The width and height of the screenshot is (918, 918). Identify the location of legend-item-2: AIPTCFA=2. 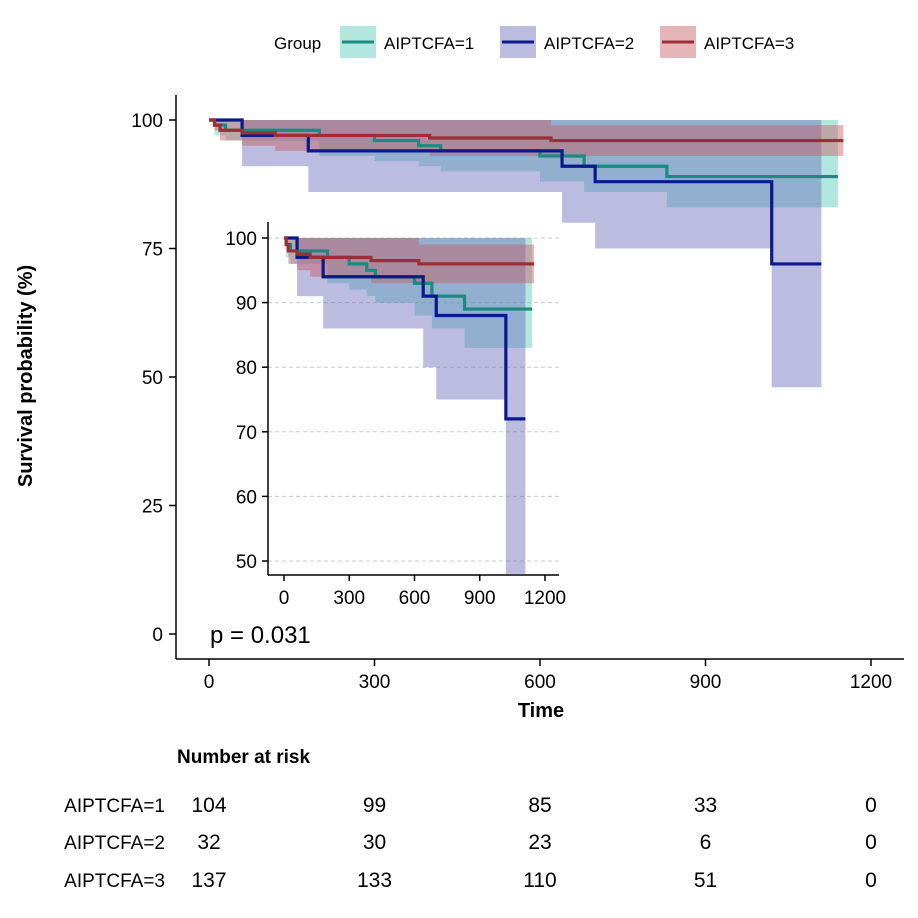
(567, 42).